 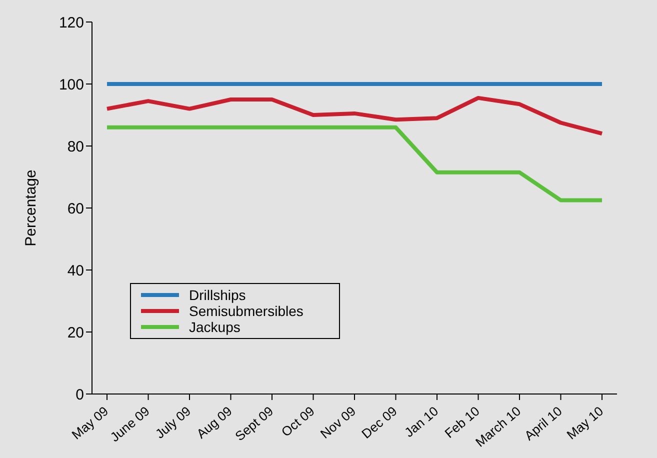 What do you see at coordinates (80, 395) in the screenshot?
I see `y-tick-label: 0` at bounding box center [80, 395].